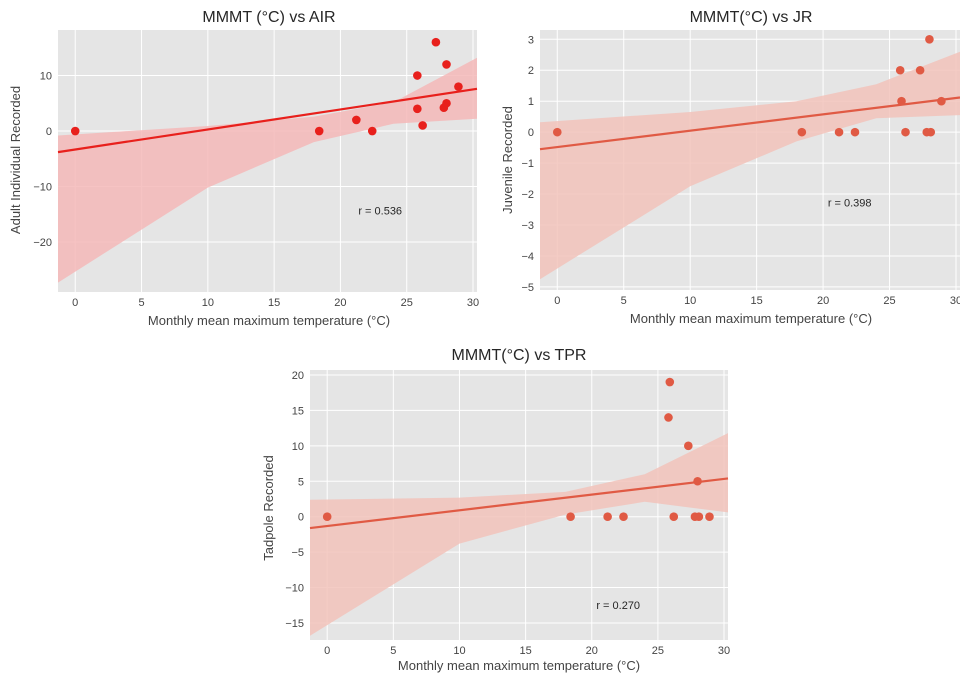  What do you see at coordinates (294, 624) in the screenshot?
I see `y-tick-label: −15` at bounding box center [294, 624].